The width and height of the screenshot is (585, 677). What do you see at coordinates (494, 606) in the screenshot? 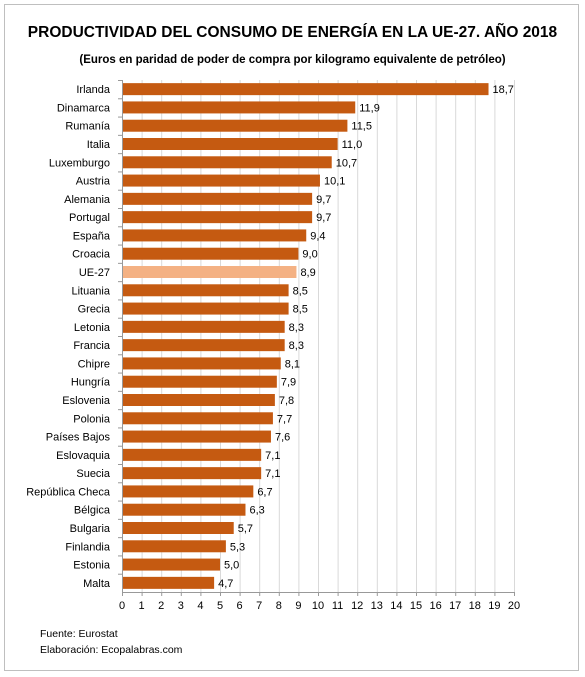
I see `x-tick-label: 19` at bounding box center [494, 606].